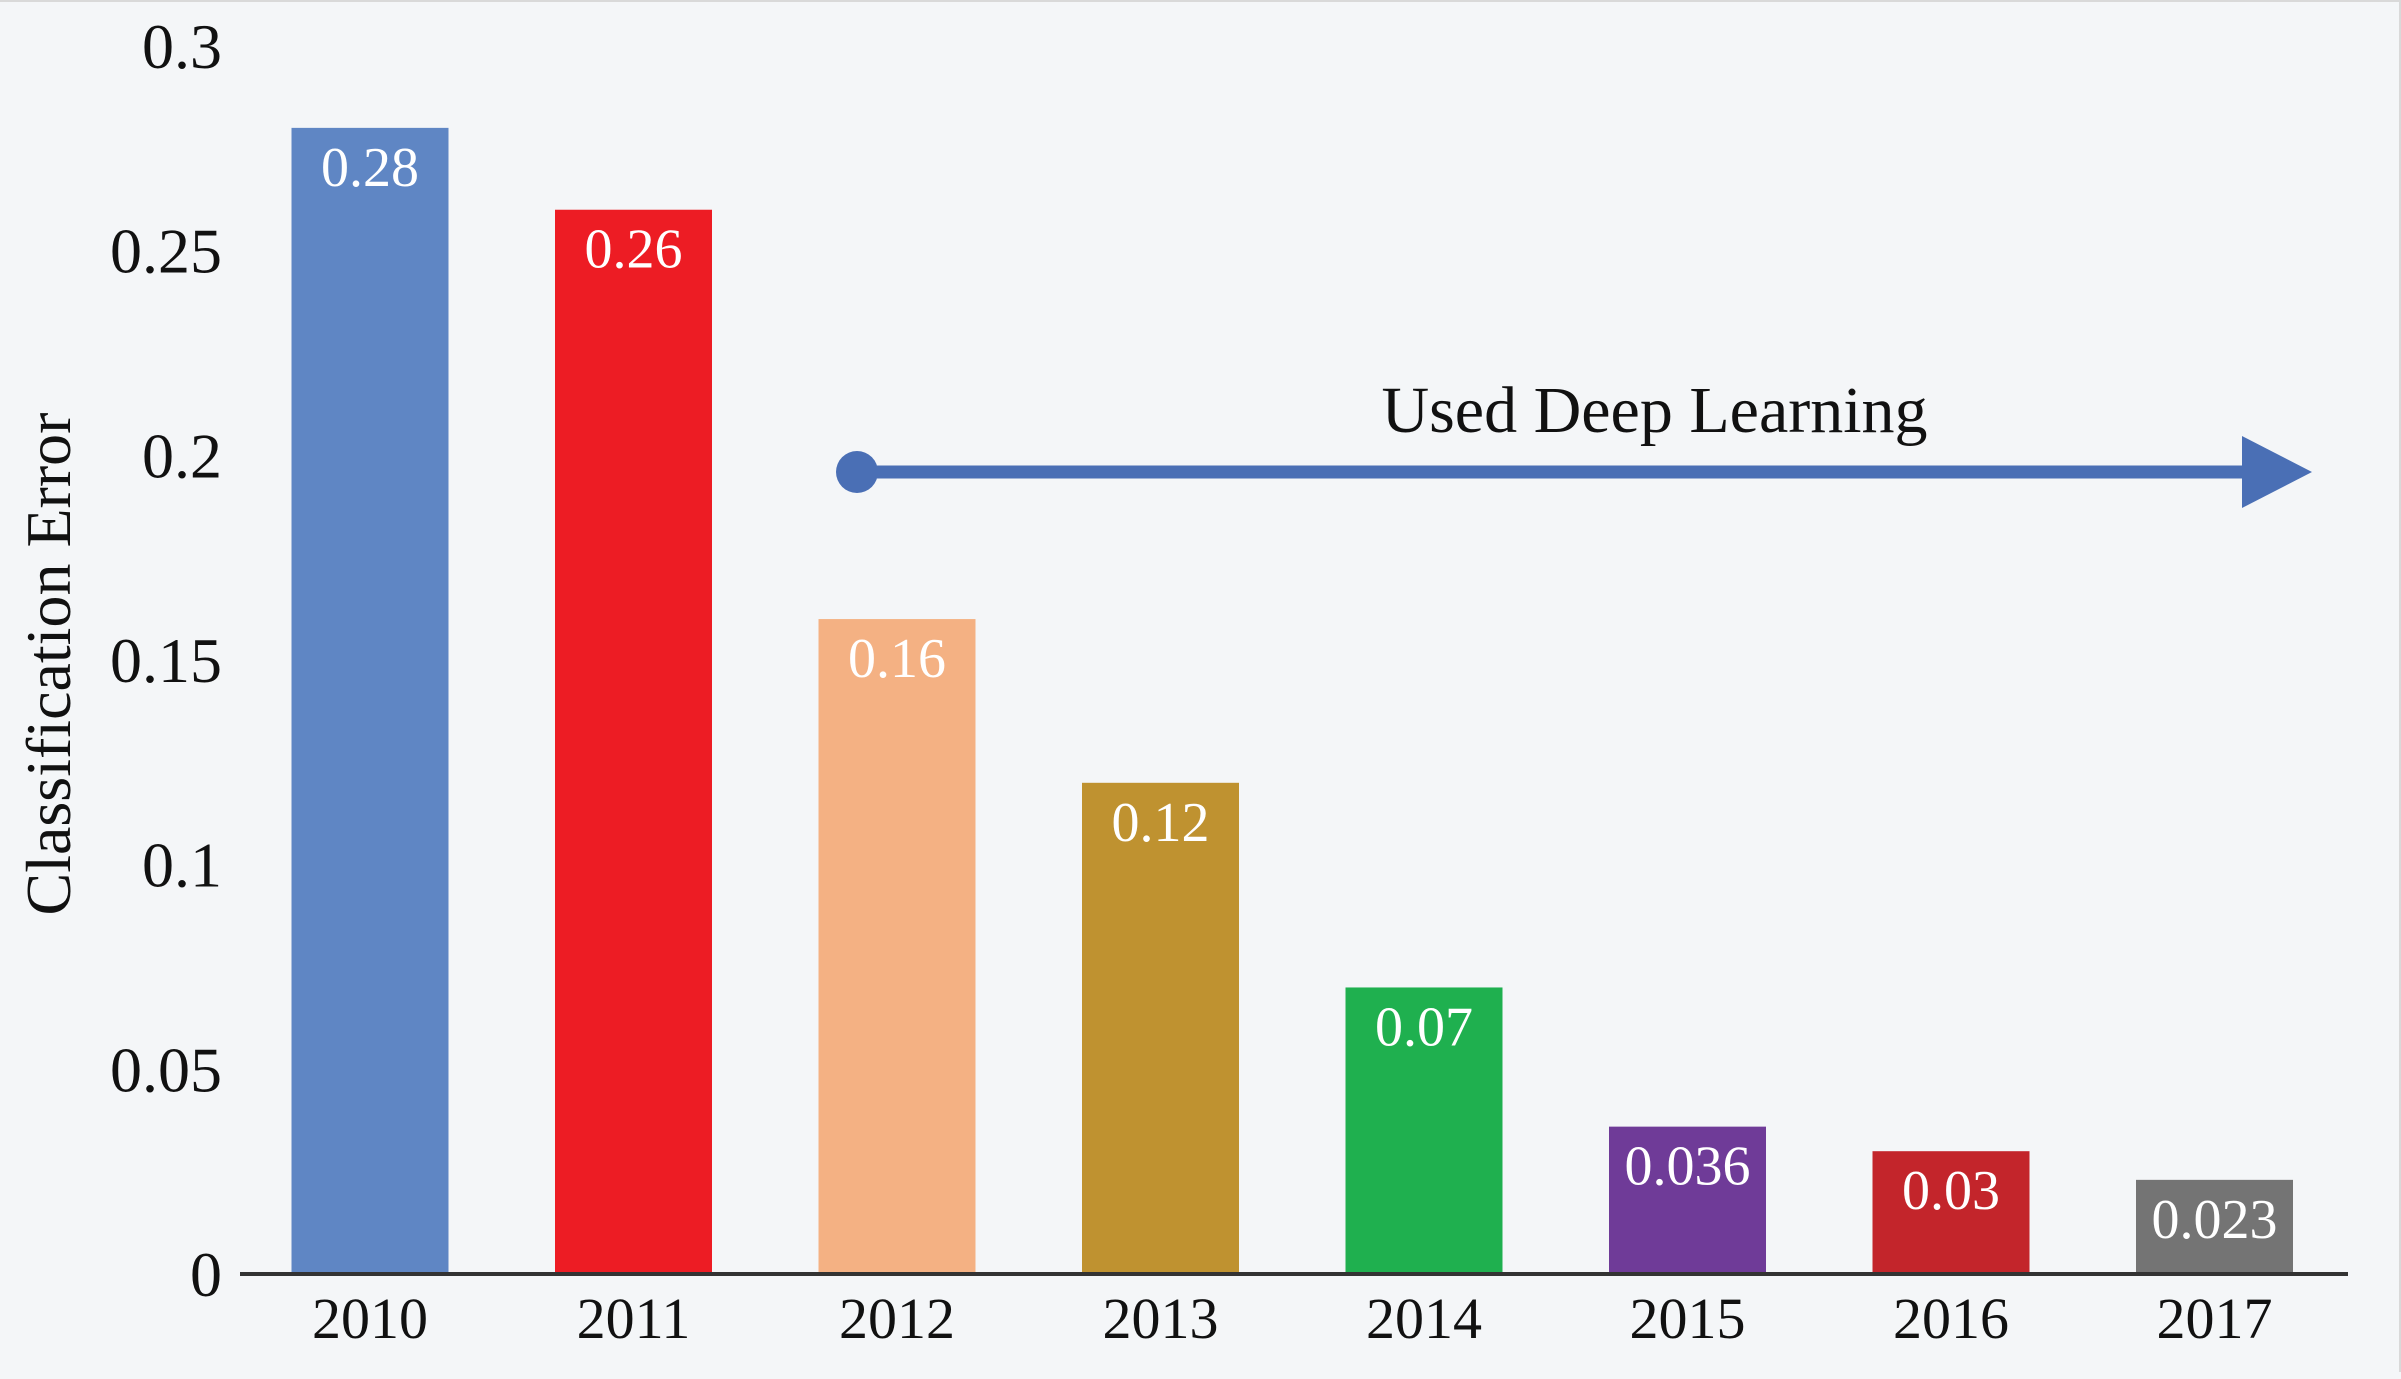 The image size is (2401, 1379). What do you see at coordinates (370, 1318) in the screenshot?
I see `x-tick-label: 2010` at bounding box center [370, 1318].